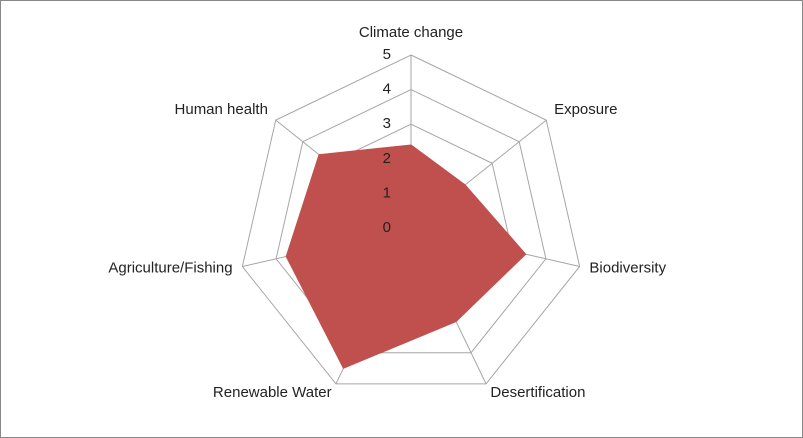 The image size is (803, 438). What do you see at coordinates (627, 268) in the screenshot?
I see `category-label: Biodiversity` at bounding box center [627, 268].